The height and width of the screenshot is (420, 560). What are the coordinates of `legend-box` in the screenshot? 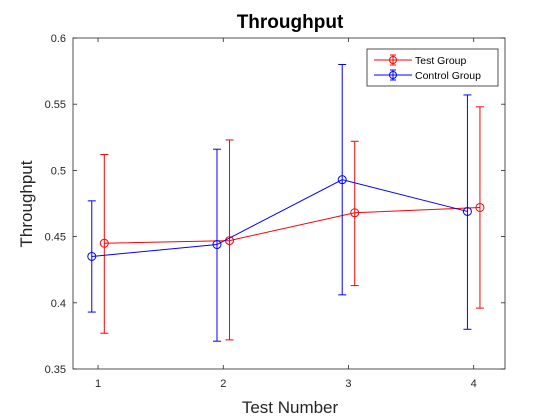 It's located at (432, 67).